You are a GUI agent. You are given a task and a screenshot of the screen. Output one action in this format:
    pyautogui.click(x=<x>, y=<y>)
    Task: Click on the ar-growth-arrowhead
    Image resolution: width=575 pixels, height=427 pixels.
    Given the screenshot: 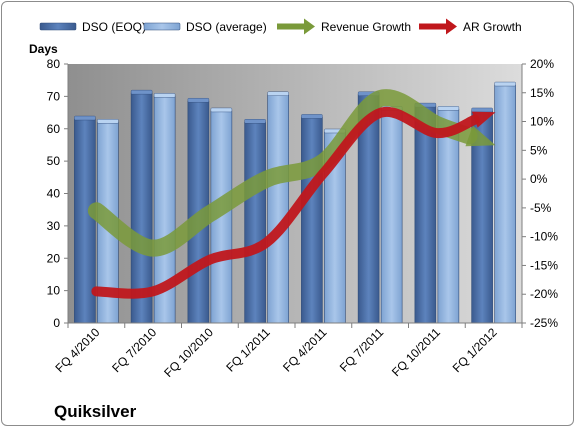 What is the action you would take?
    pyautogui.click(x=483, y=119)
    